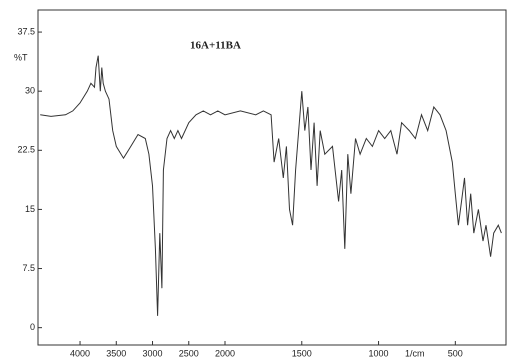 This screenshot has width=507, height=360. I want to click on y-tick-label: 30, so click(30, 91).